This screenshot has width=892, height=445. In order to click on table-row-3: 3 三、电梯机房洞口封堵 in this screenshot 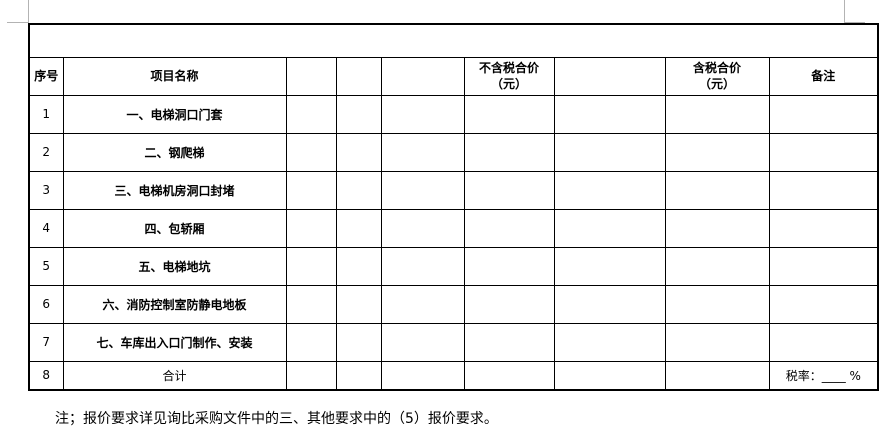, I will do `click(453, 190)`.